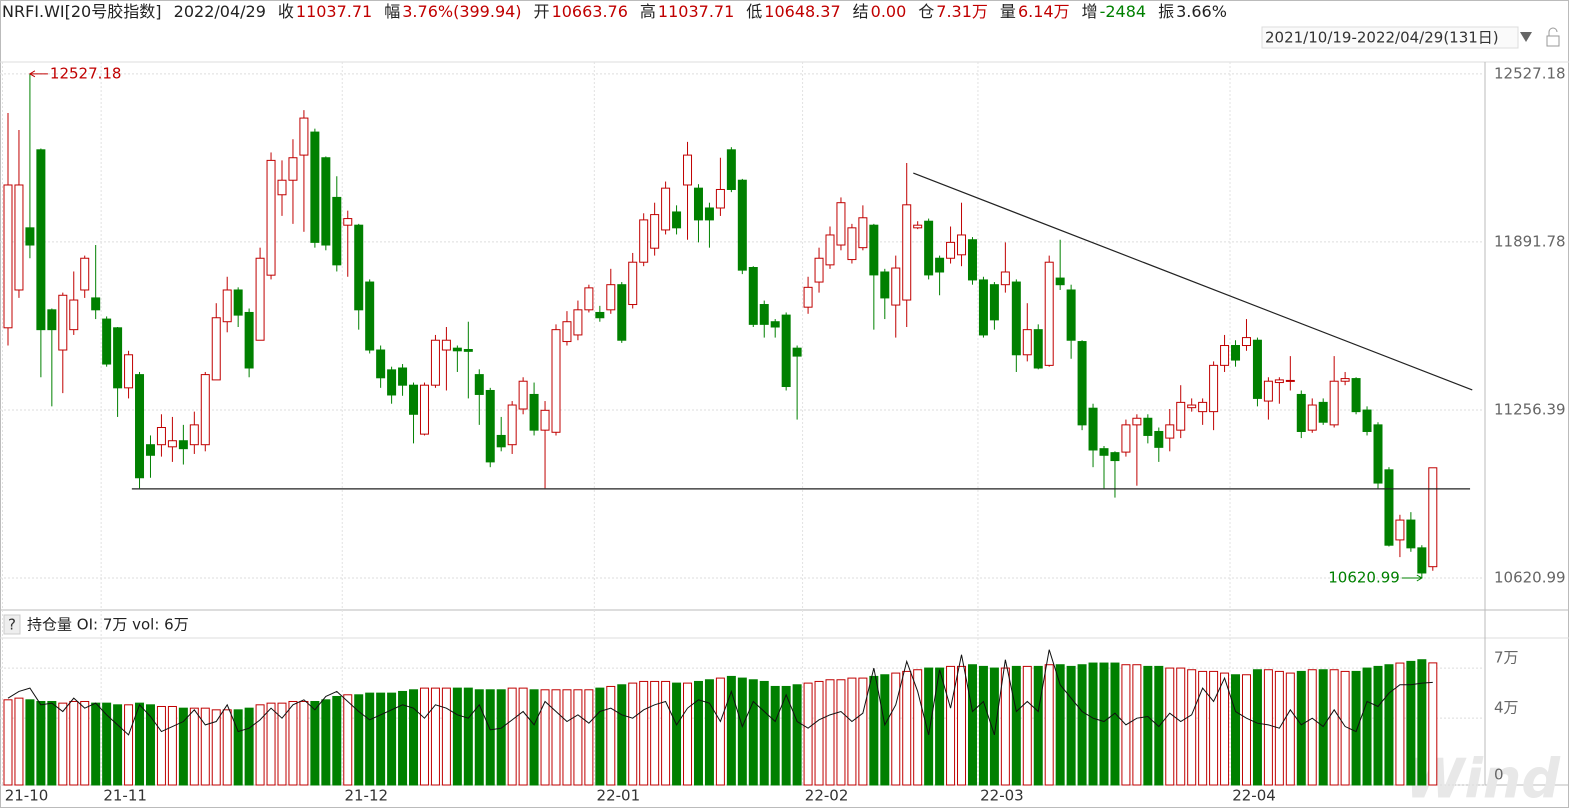 This screenshot has height=808, width=1569. I want to click on max-label: 12527.18, so click(86, 73).